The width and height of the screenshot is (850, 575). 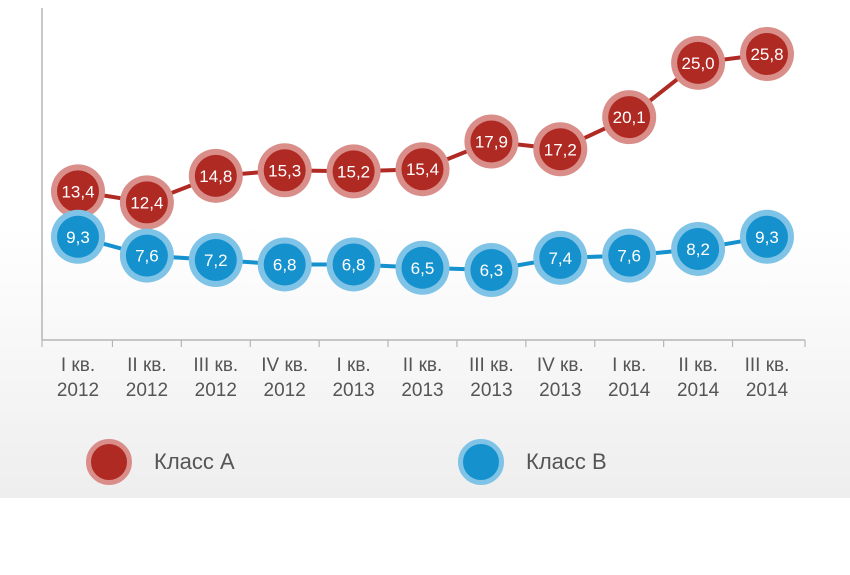 What do you see at coordinates (481, 462) in the screenshot?
I see `legend-marker-class-b` at bounding box center [481, 462].